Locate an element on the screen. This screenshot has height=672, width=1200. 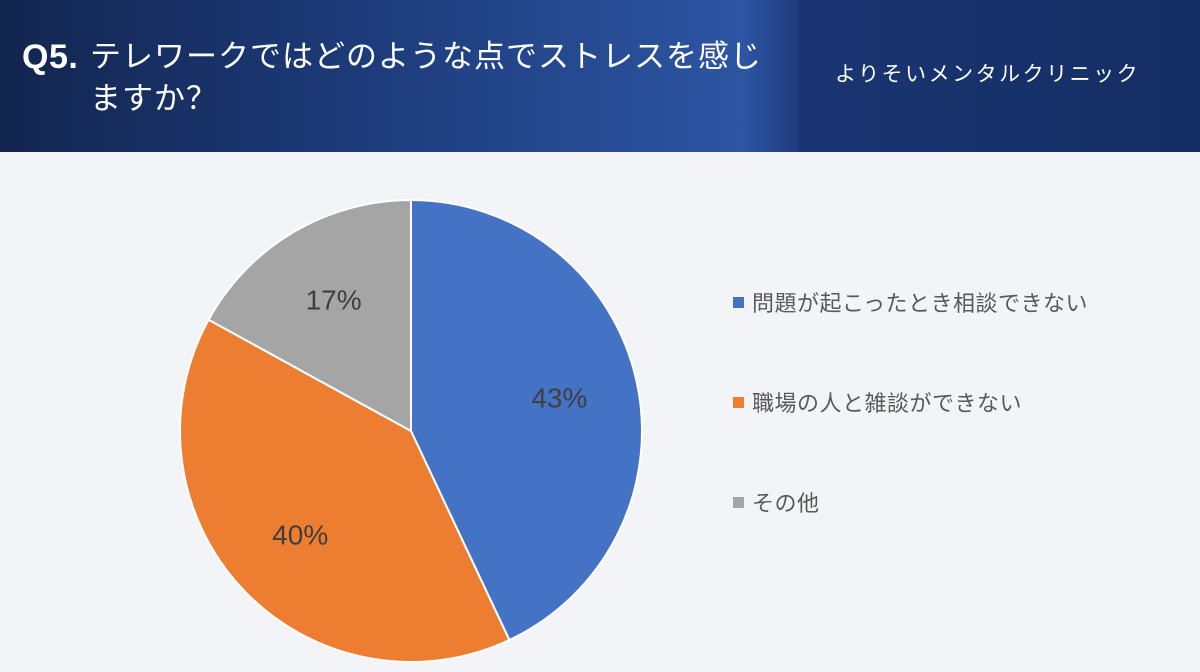
legend-label-3: その他 is located at coordinates (786, 504).